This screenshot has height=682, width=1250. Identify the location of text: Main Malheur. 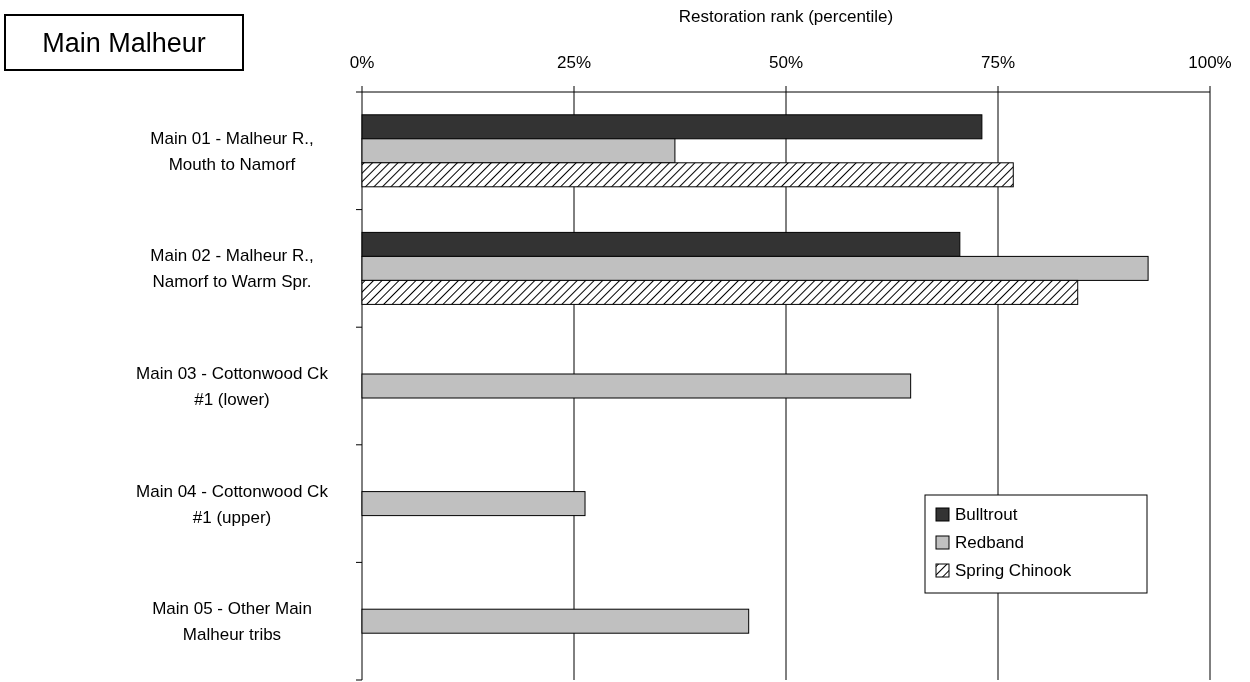
(124, 43).